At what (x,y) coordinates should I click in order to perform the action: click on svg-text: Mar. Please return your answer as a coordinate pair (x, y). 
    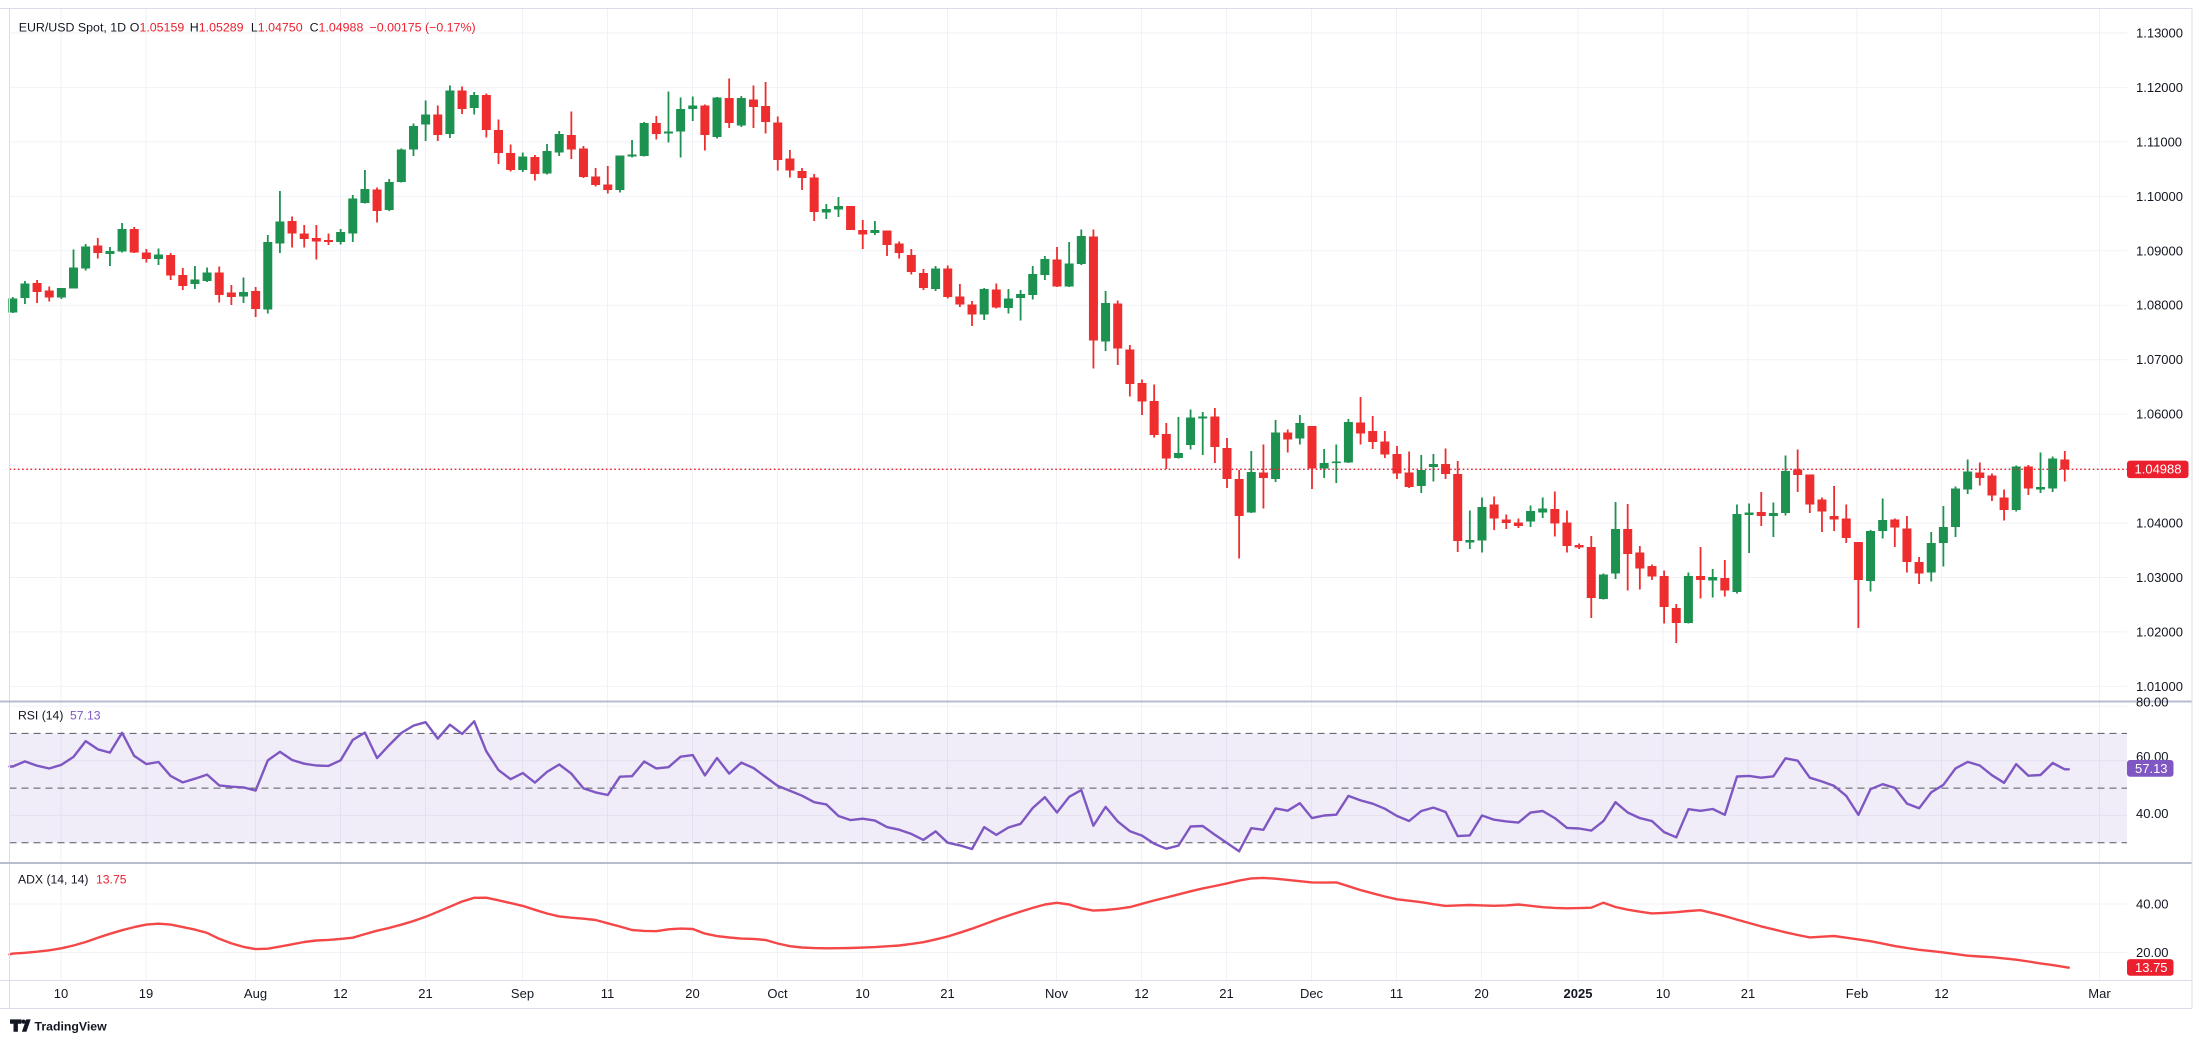
    Looking at the image, I should click on (2099, 993).